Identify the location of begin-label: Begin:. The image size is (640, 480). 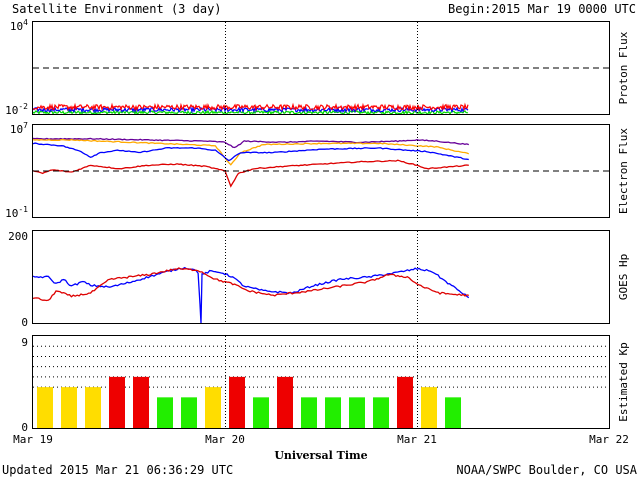
(469, 9).